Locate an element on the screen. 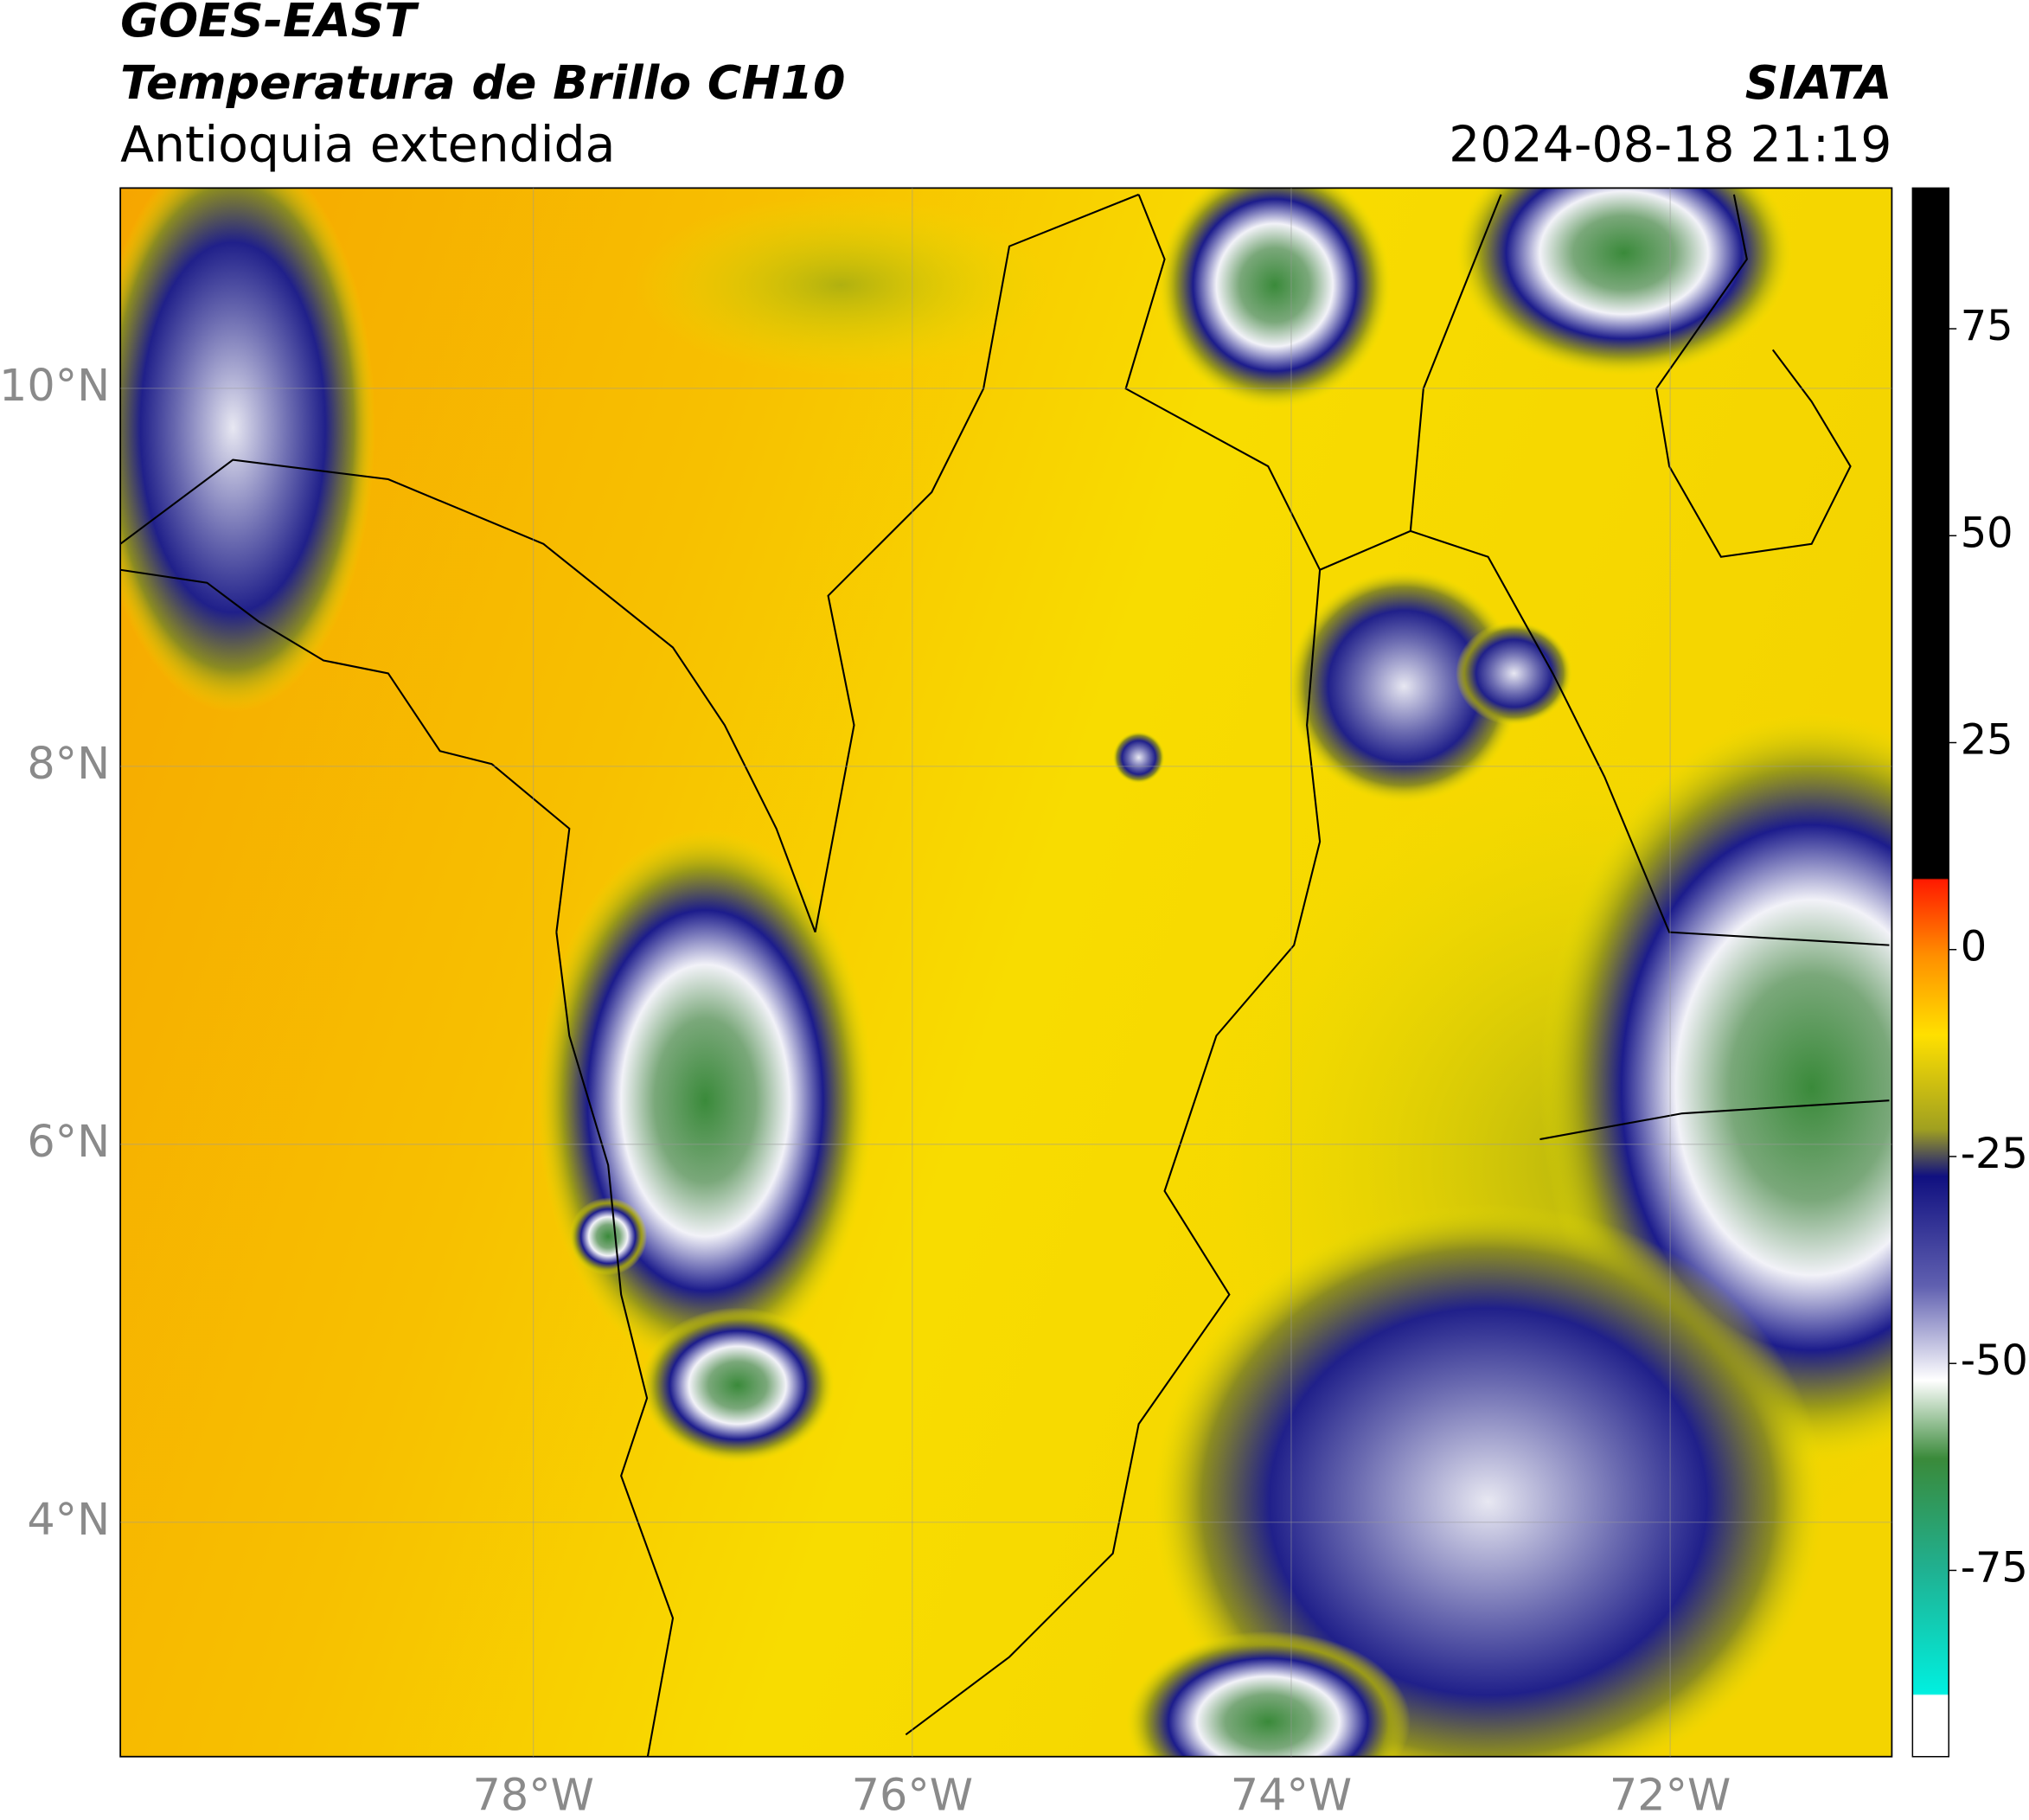 This screenshot has height=1820, width=2029. colorbar-tick-label: -25 is located at coordinates (1994, 1154).